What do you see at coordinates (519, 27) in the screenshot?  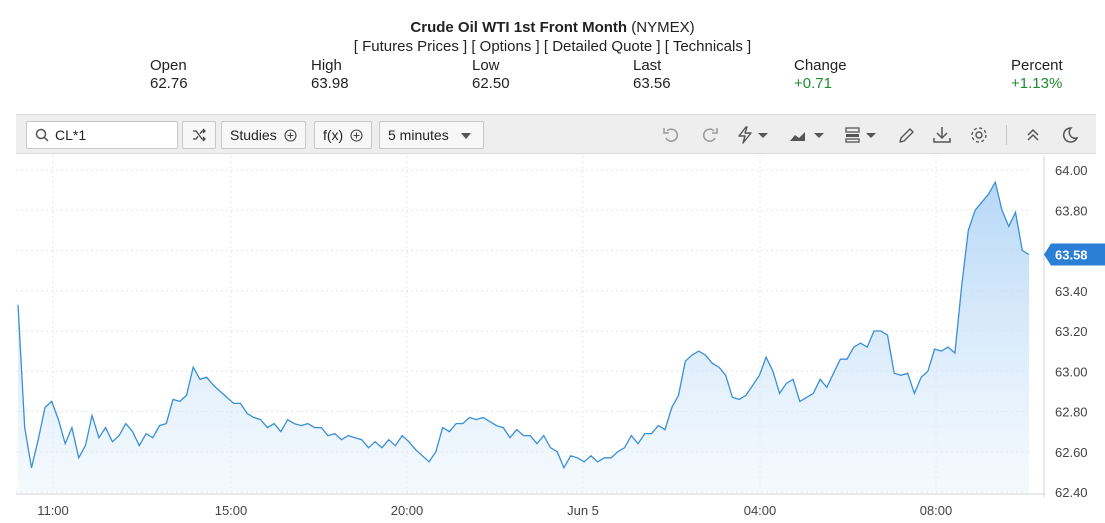 I see `instrument-name: Crude Oil WTI 1st Front Month` at bounding box center [519, 27].